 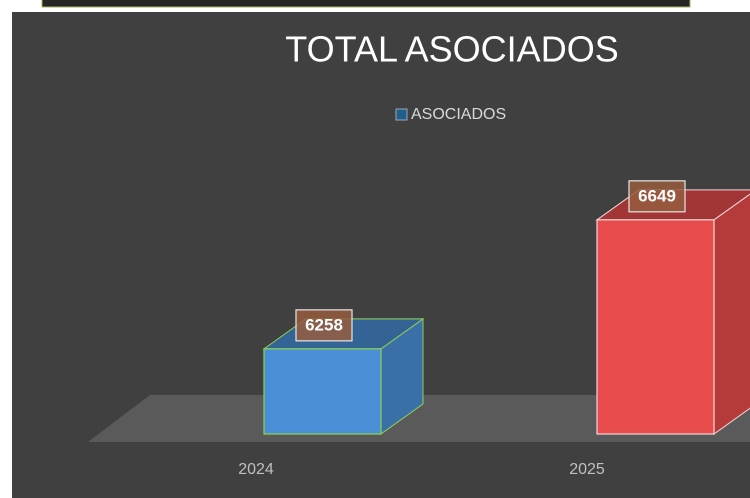 I want to click on chart-title: TOTAL ASOCIADOS, so click(x=451, y=49).